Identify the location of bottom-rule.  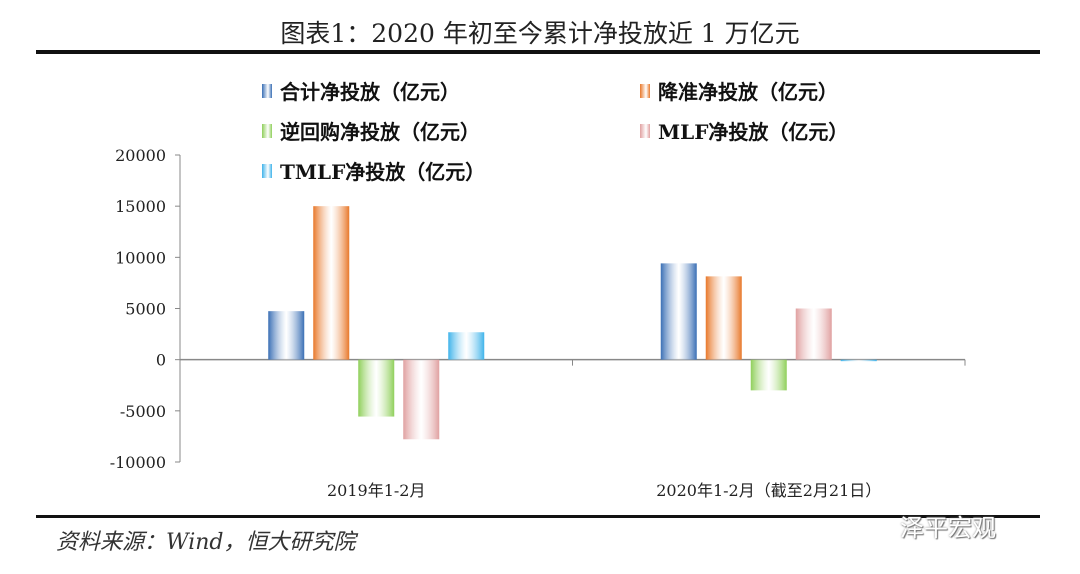
(538, 516).